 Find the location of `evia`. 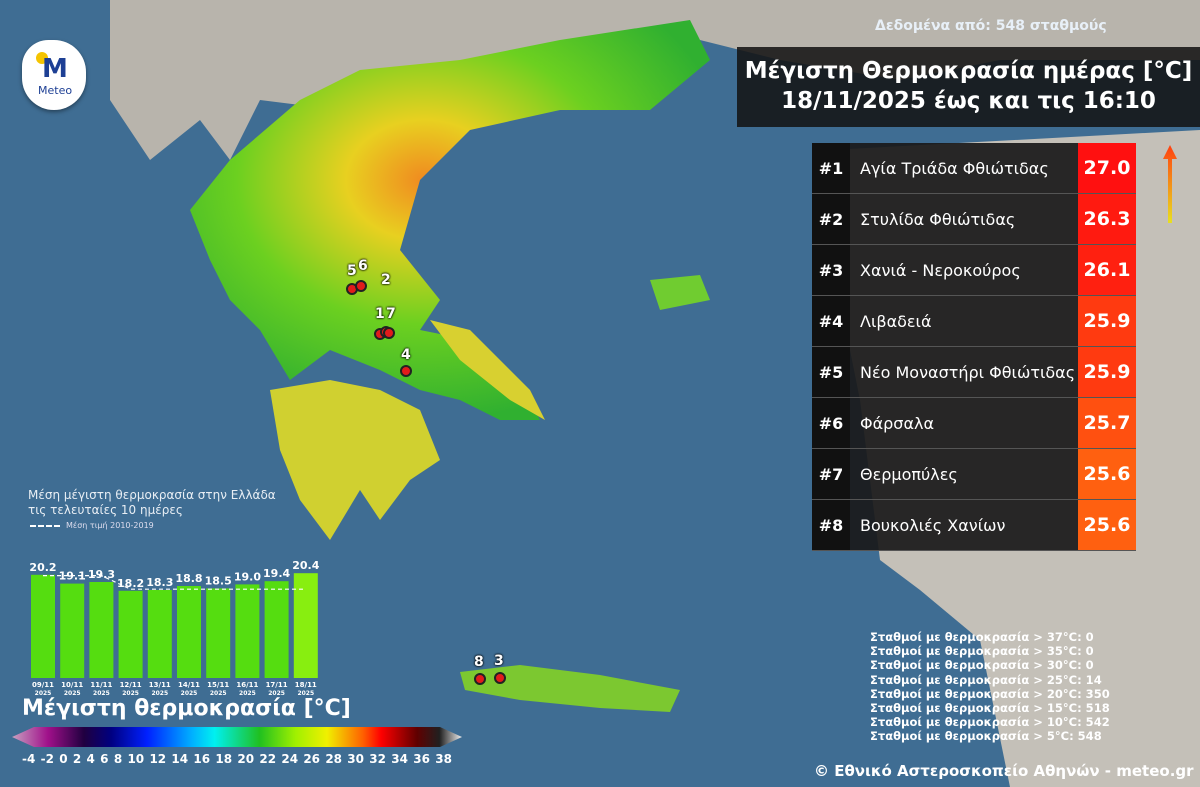

evia is located at coordinates (487, 370).